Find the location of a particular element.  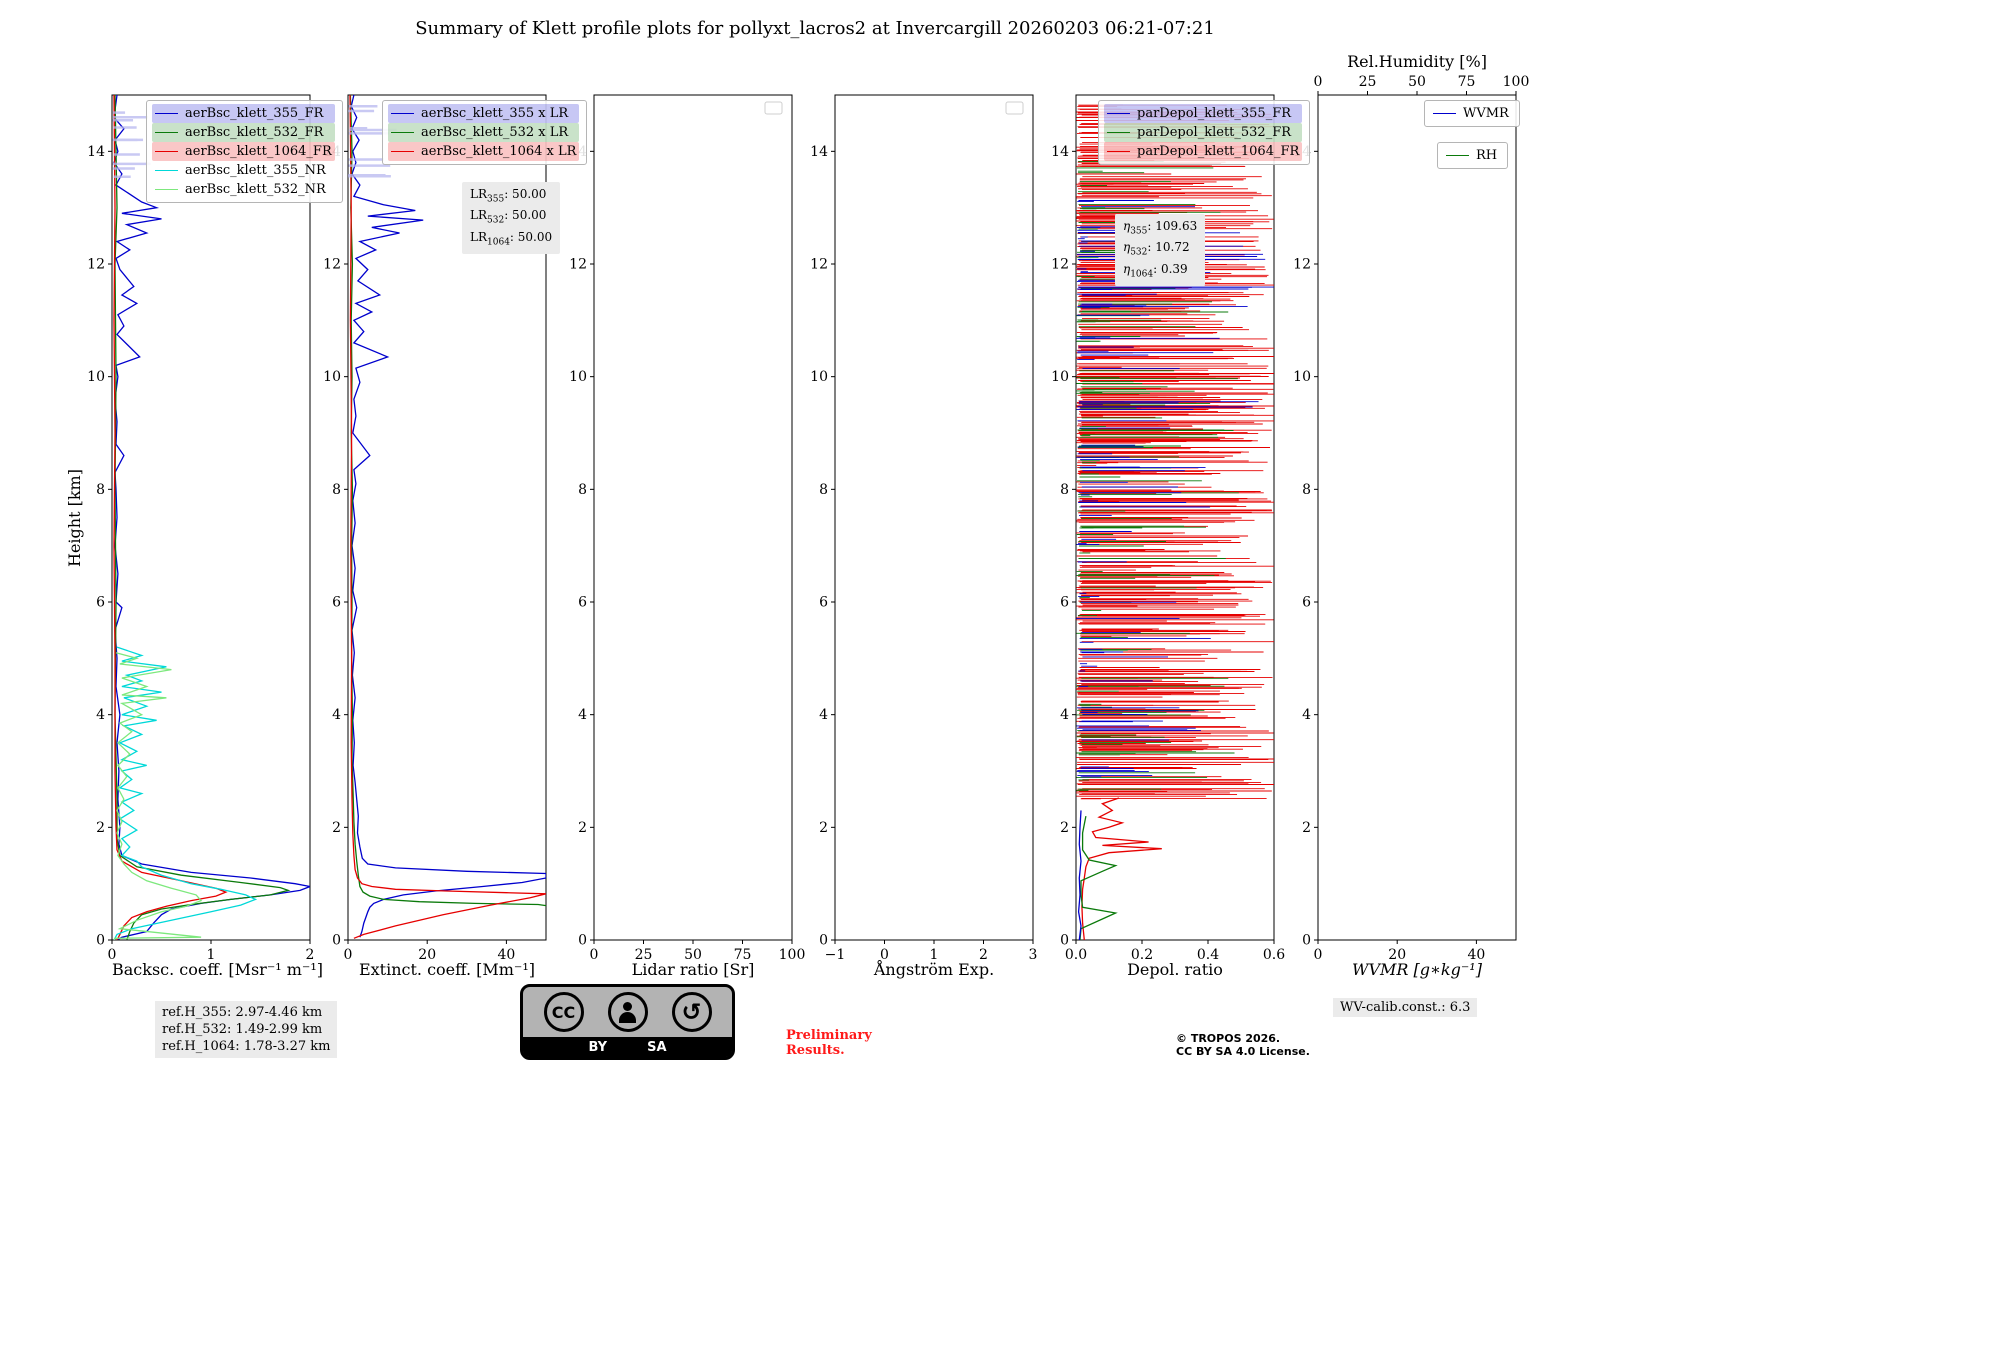

annotation-line: η355: 109.63 is located at coordinates (1160, 228).